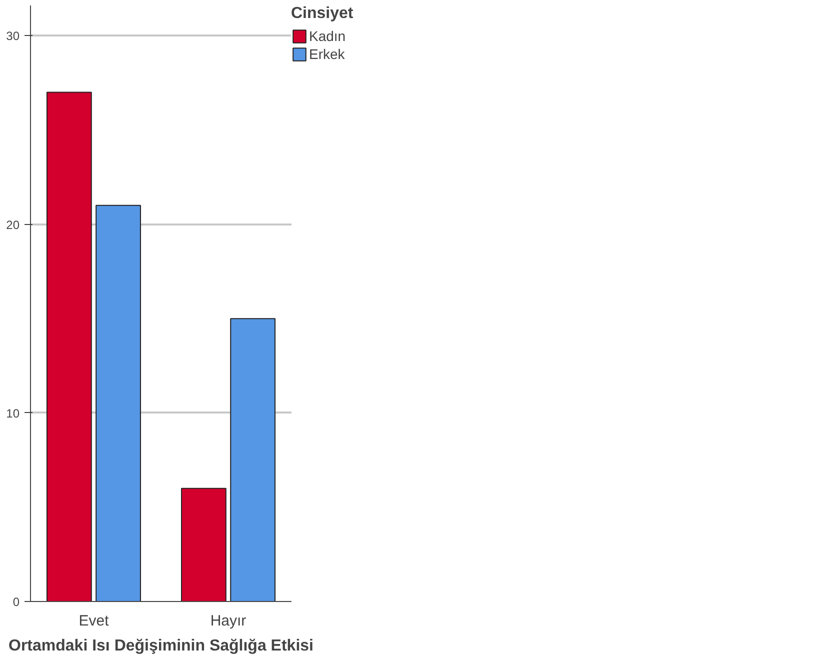 This screenshot has width=830, height=657. What do you see at coordinates (13, 36) in the screenshot?
I see `y-tick-label: 30` at bounding box center [13, 36].